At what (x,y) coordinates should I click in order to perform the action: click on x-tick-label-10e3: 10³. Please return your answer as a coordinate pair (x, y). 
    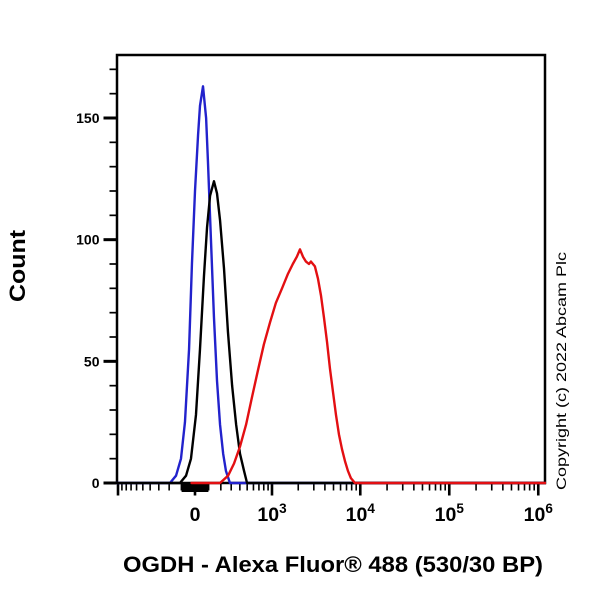
    Looking at the image, I should click on (272, 513).